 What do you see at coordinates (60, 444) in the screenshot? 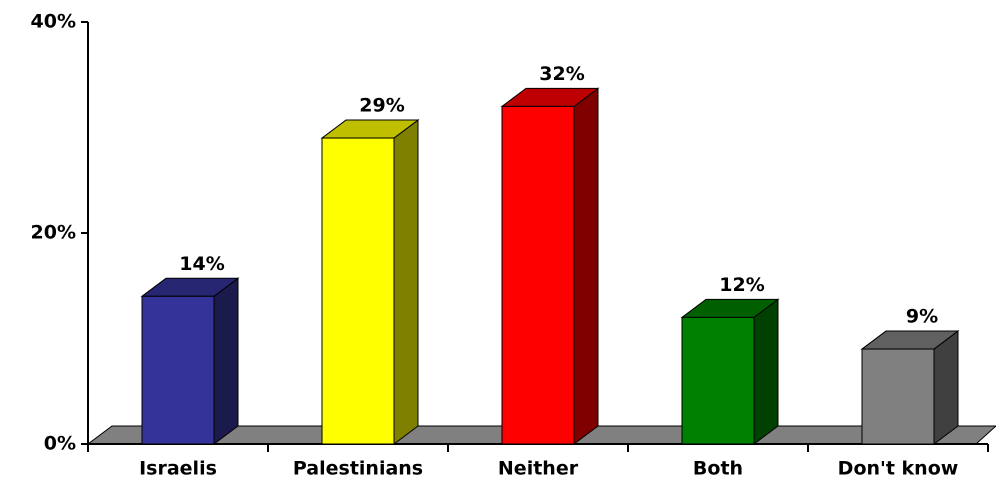
I see `y-tick-label: 0%` at bounding box center [60, 444].